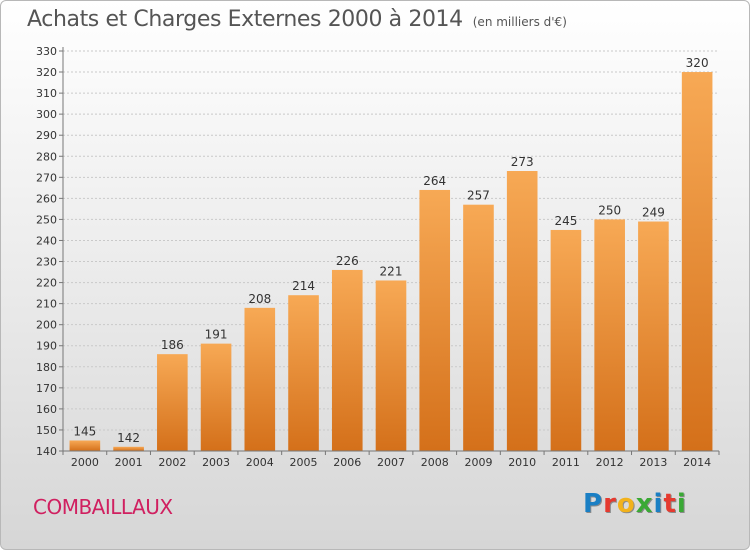  Describe the element at coordinates (670, 504) in the screenshot. I see `logo-letter: t` at that location.